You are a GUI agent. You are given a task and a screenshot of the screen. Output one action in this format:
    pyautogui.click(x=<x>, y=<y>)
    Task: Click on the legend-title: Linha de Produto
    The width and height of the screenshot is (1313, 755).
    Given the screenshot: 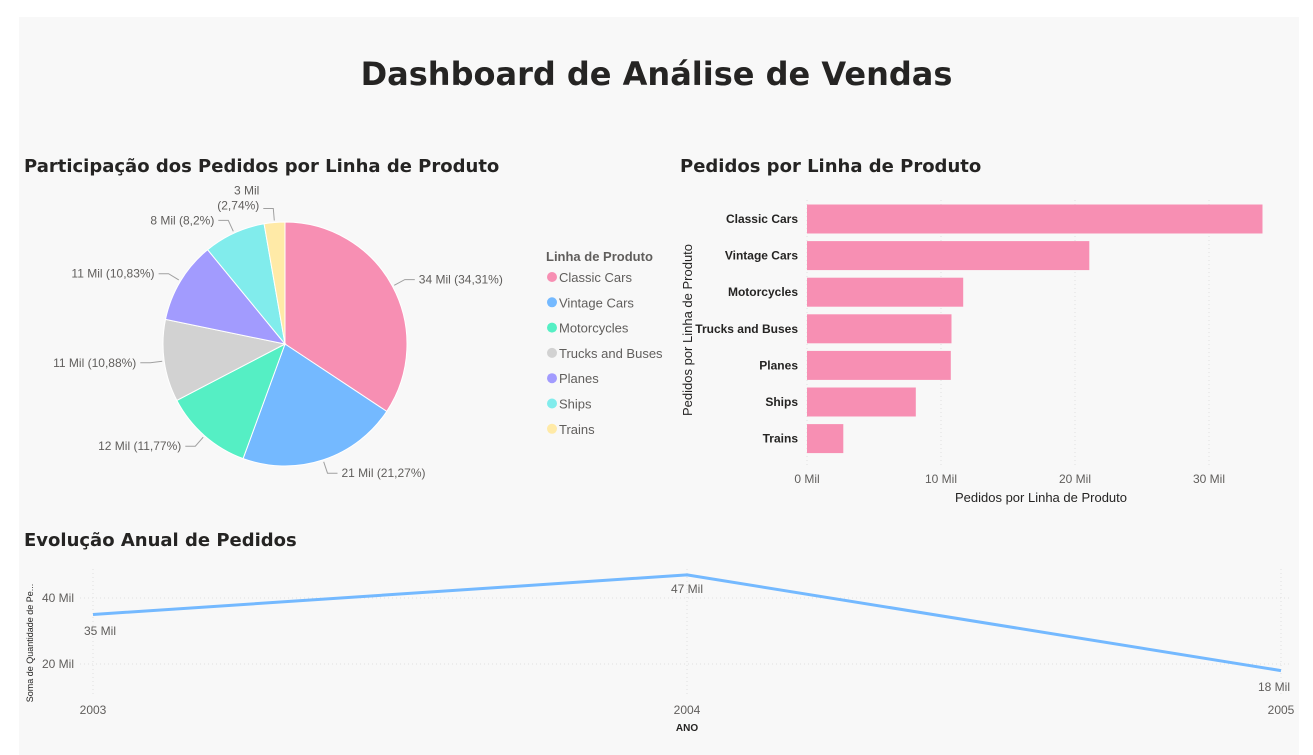 What is the action you would take?
    pyautogui.click(x=599, y=256)
    